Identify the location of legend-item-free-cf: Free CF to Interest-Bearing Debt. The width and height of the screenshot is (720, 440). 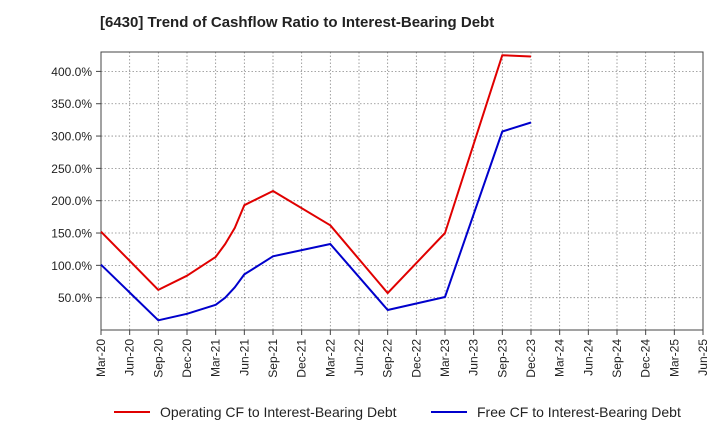
(556, 412).